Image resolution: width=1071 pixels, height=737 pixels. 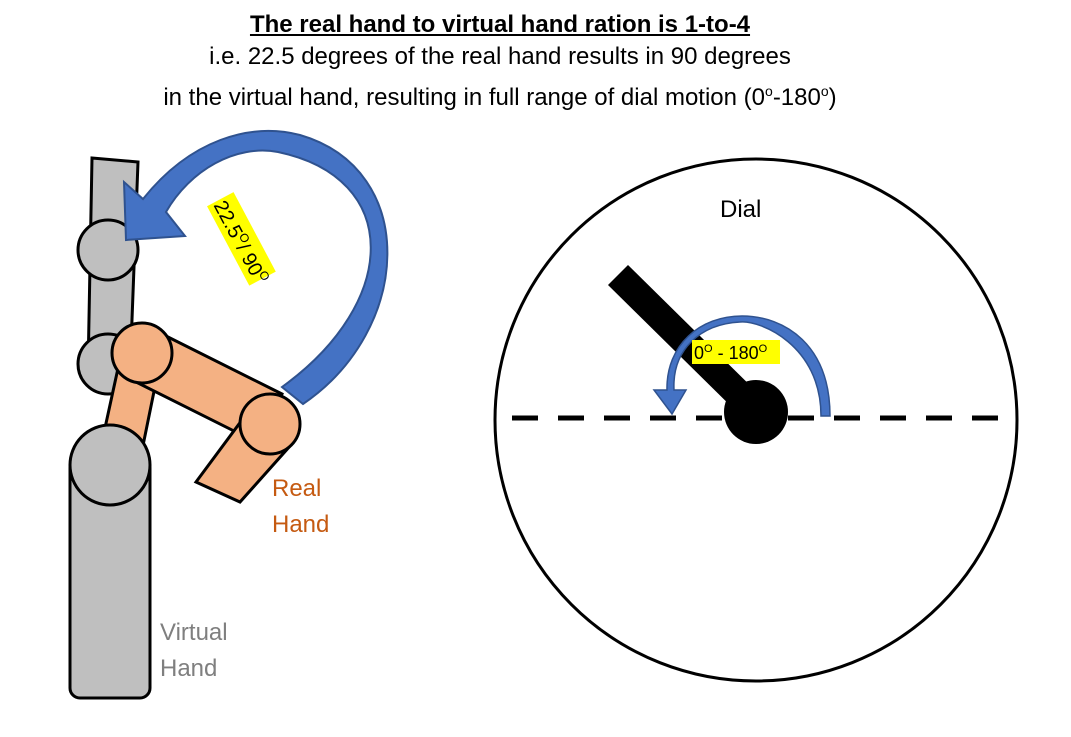 I want to click on dial-range-highlight, so click(x=736, y=352).